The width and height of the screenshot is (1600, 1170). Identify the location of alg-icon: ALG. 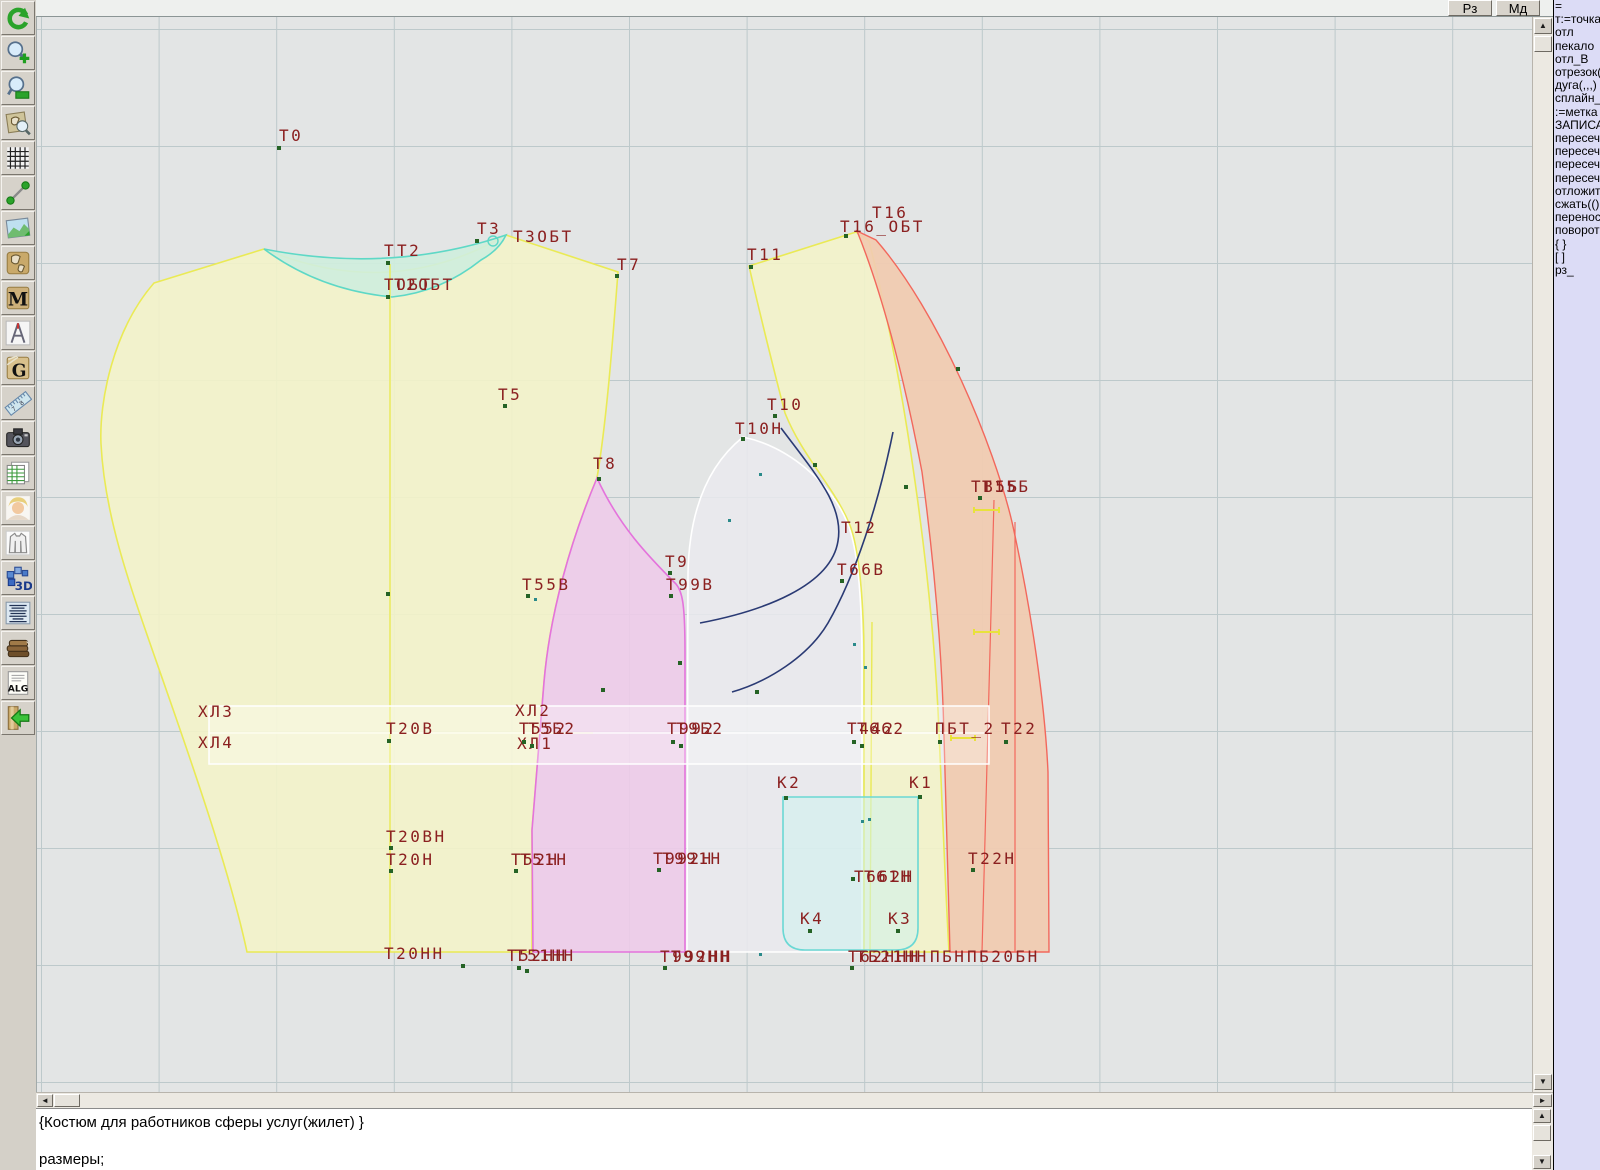
(18, 683).